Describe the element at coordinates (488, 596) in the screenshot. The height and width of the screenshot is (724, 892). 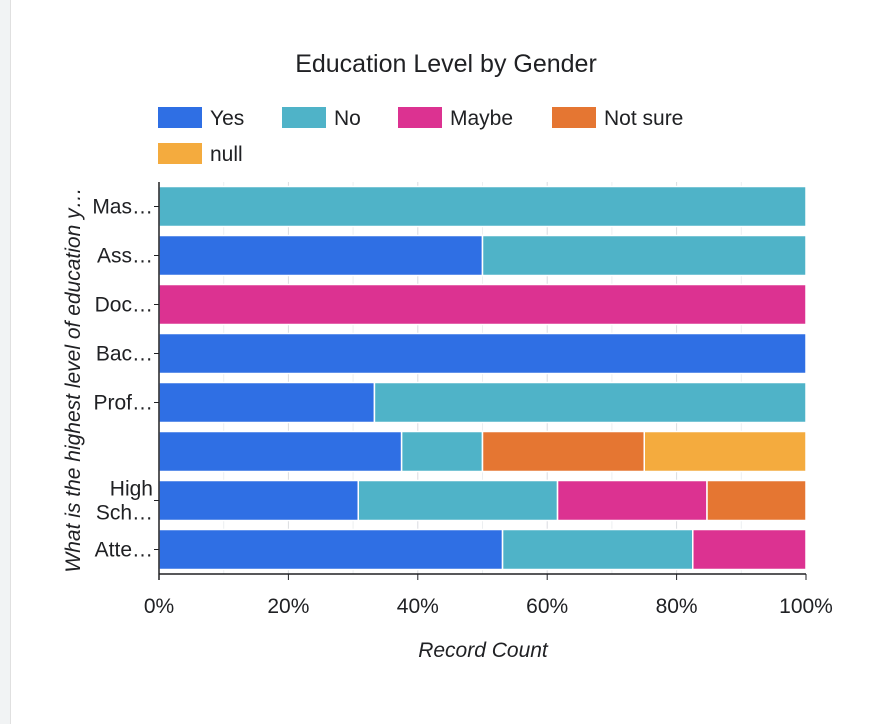
I see `x-axis-ticks: 0% 20% 40% 60% 80% 100%` at that location.